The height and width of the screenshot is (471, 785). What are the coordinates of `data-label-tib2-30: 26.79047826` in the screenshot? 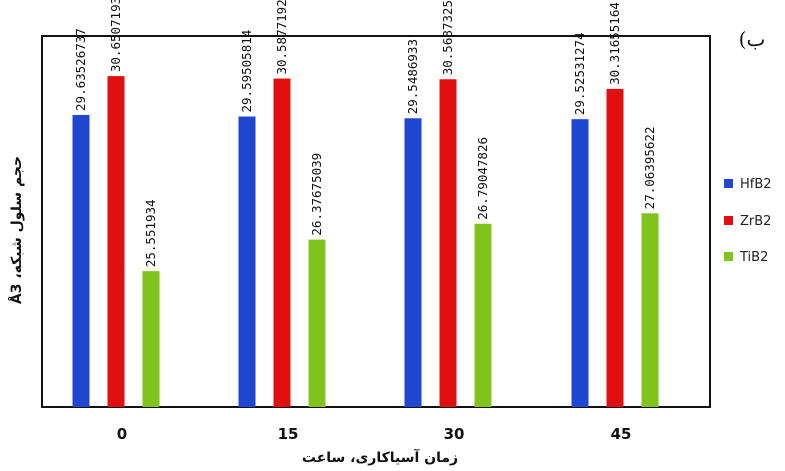 It's located at (482, 178).